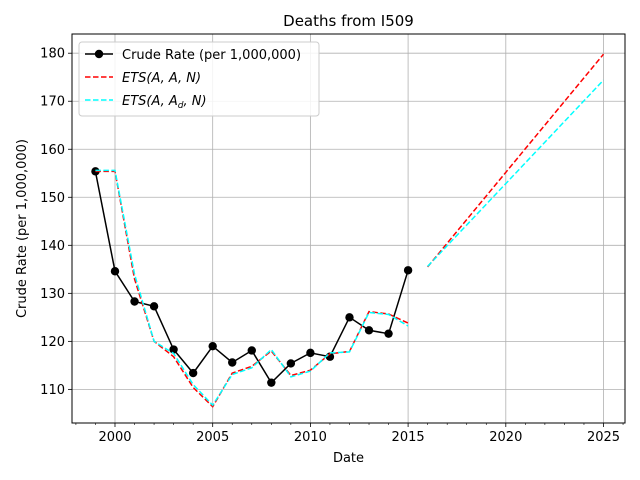  Describe the element at coordinates (505, 437) in the screenshot. I see `x-tick-label: 2020` at that location.